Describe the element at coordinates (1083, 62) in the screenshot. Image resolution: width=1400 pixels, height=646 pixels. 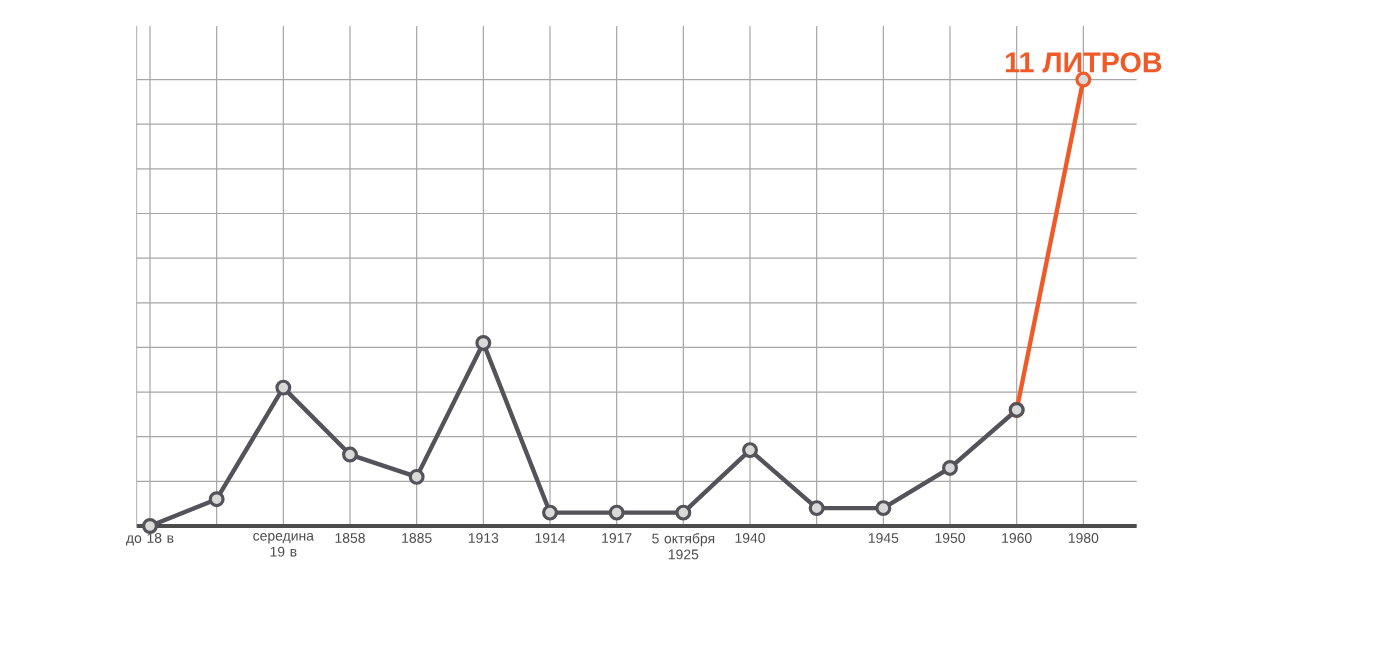
I see `annotation: 11 ЛИТРОВ` at that location.